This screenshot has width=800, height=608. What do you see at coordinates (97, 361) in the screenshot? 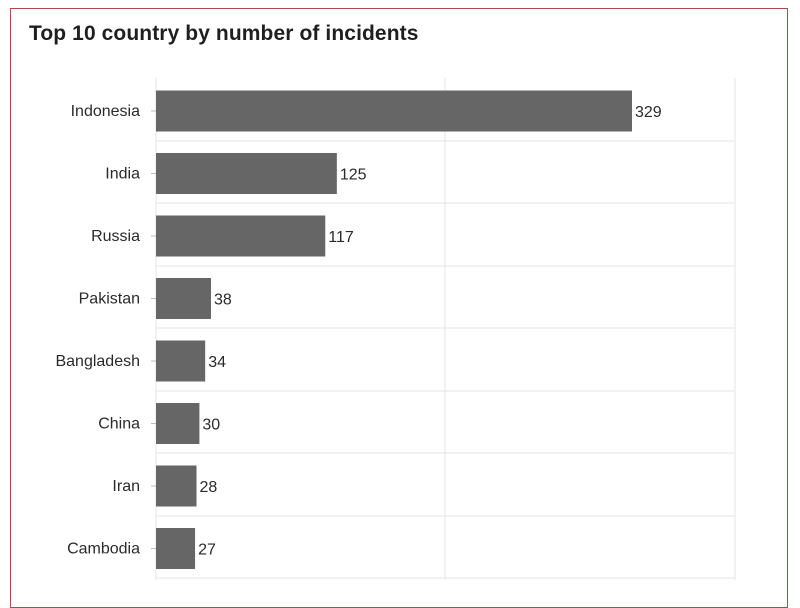
I see `category-label: Bangladesh` at bounding box center [97, 361].